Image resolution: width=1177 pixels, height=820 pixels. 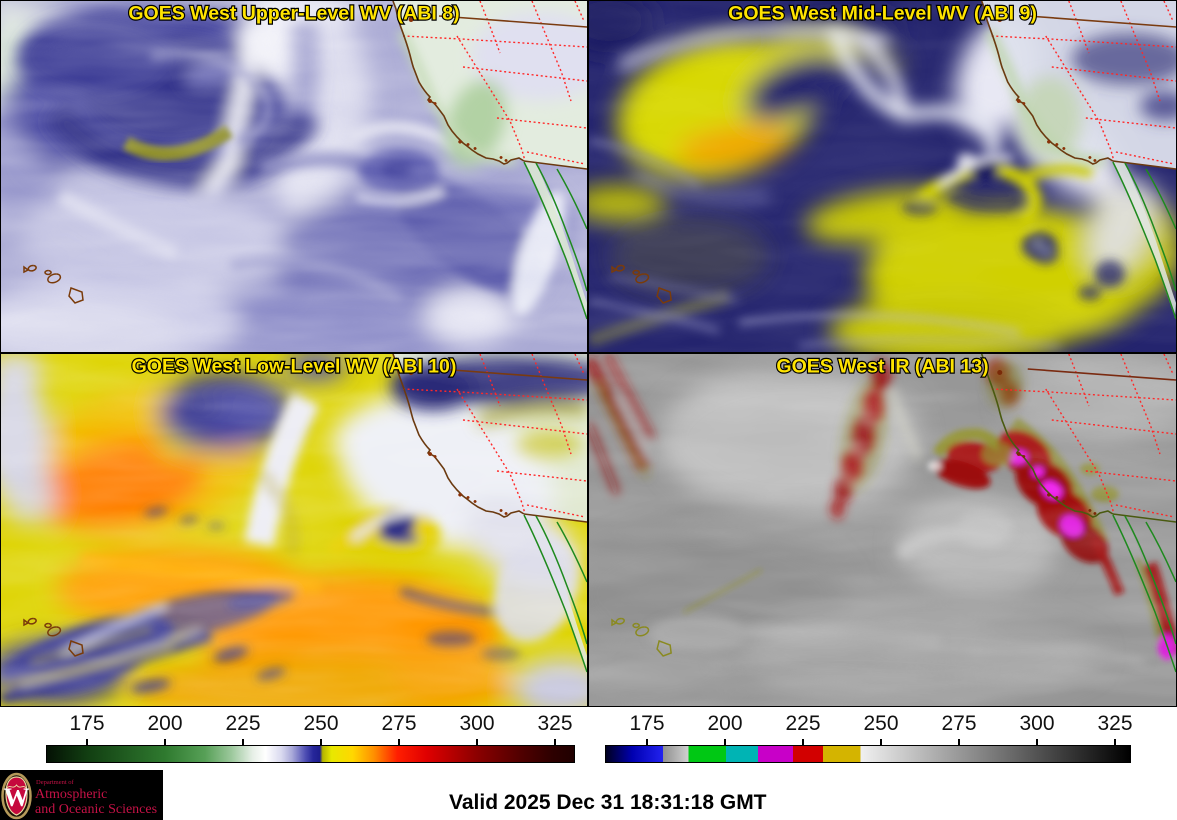 What do you see at coordinates (71, 794) in the screenshot?
I see `svg-text: Atmospheric` at bounding box center [71, 794].